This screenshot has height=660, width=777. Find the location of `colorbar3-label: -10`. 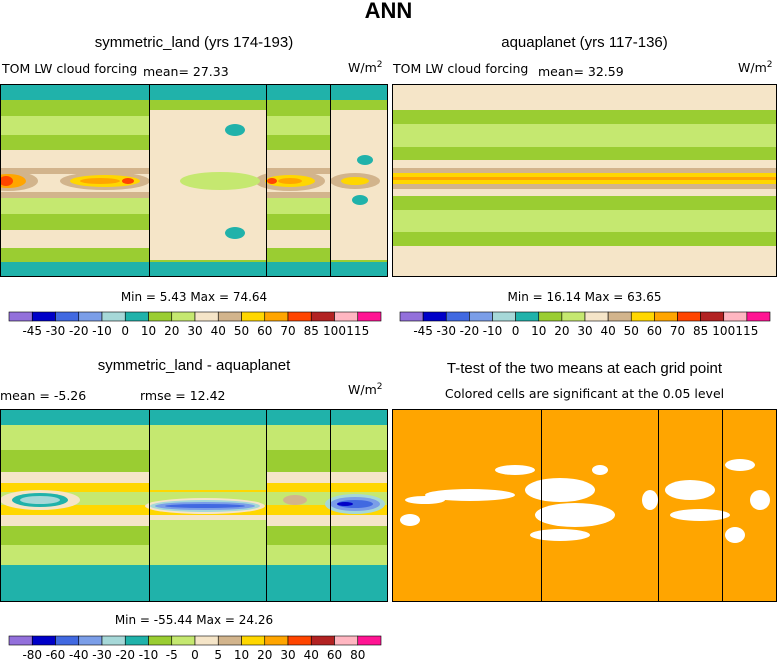

colorbar3-label: -10 is located at coordinates (149, 654).